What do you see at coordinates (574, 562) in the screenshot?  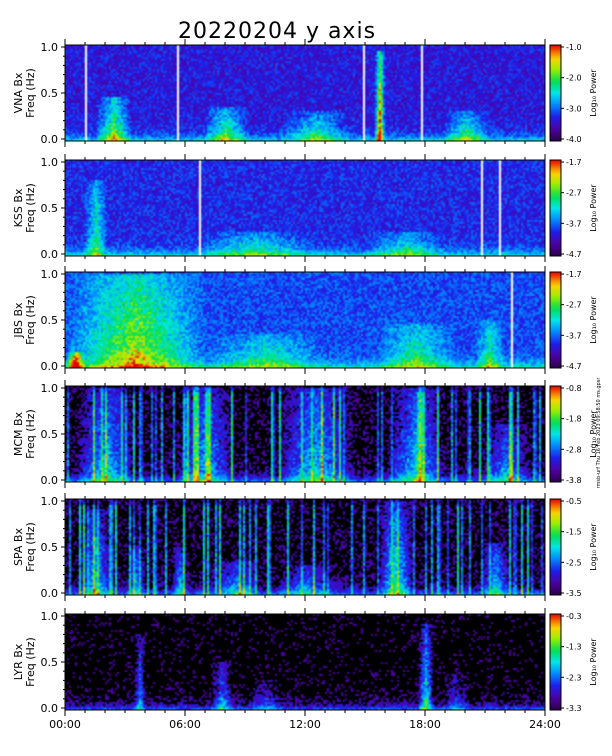 I see `colorbar-tick-label: -2.5` at bounding box center [574, 562].